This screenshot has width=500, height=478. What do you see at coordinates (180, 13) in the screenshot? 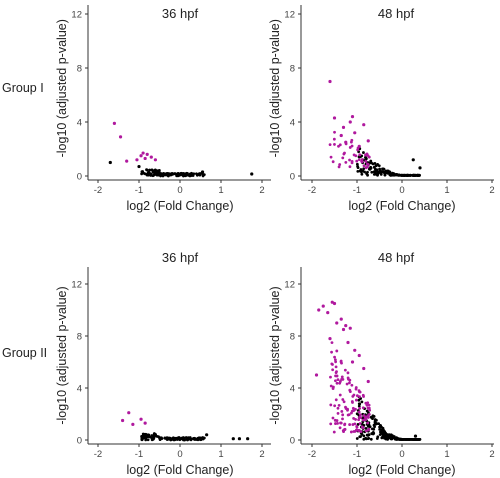
I see `panel-title-group1-36hpf: 36 hpf` at bounding box center [180, 13].